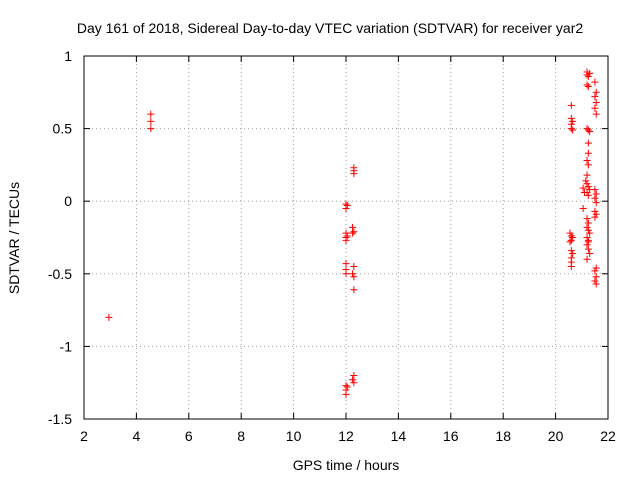 This screenshot has width=640, height=480. I want to click on y-tick-label: -0.5, so click(60, 274).